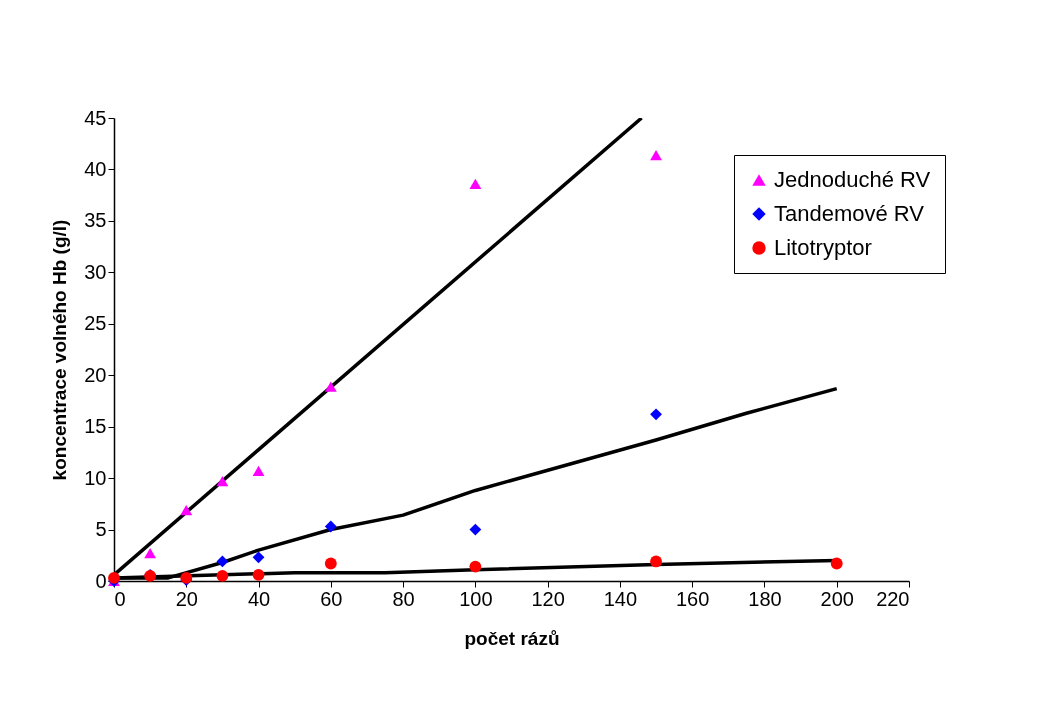 The image size is (1060, 716). What do you see at coordinates (259, 598) in the screenshot?
I see `x-tick-label: 40` at bounding box center [259, 598].